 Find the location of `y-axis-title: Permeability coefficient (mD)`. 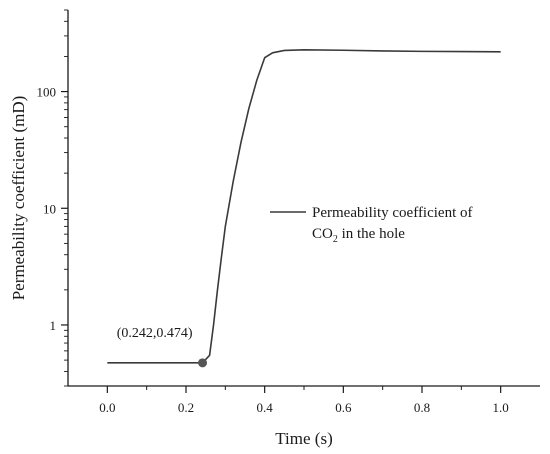

y-axis-title: Permeability coefficient (mD) is located at coordinates (18, 198).